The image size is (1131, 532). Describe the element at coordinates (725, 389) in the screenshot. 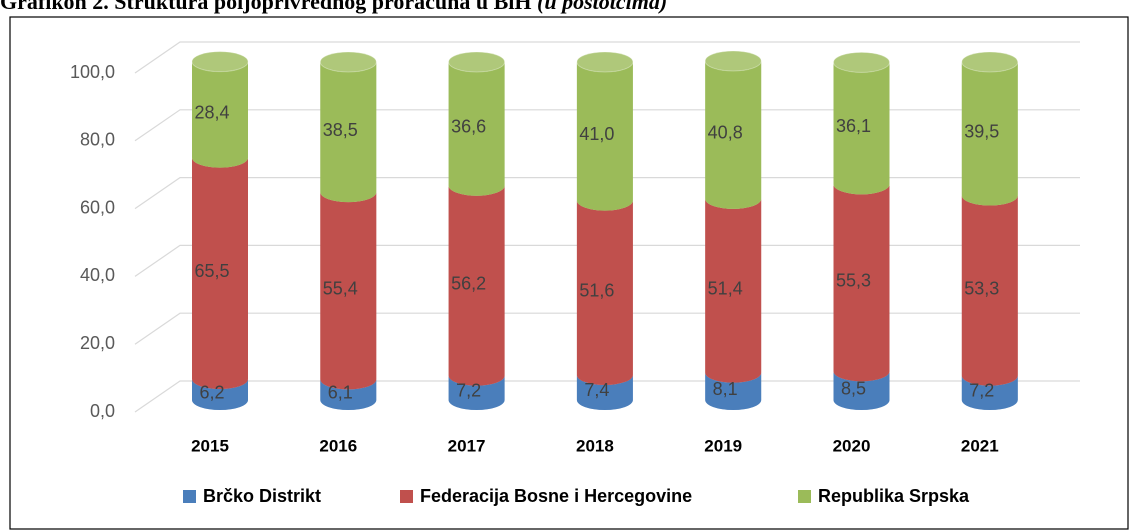

I see `value-label: 8,1` at that location.